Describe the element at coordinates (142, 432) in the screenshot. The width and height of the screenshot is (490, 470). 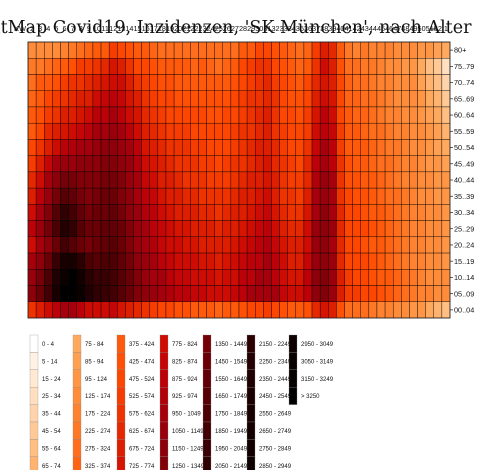
I see `legend-label: 625 - 674` at that location.